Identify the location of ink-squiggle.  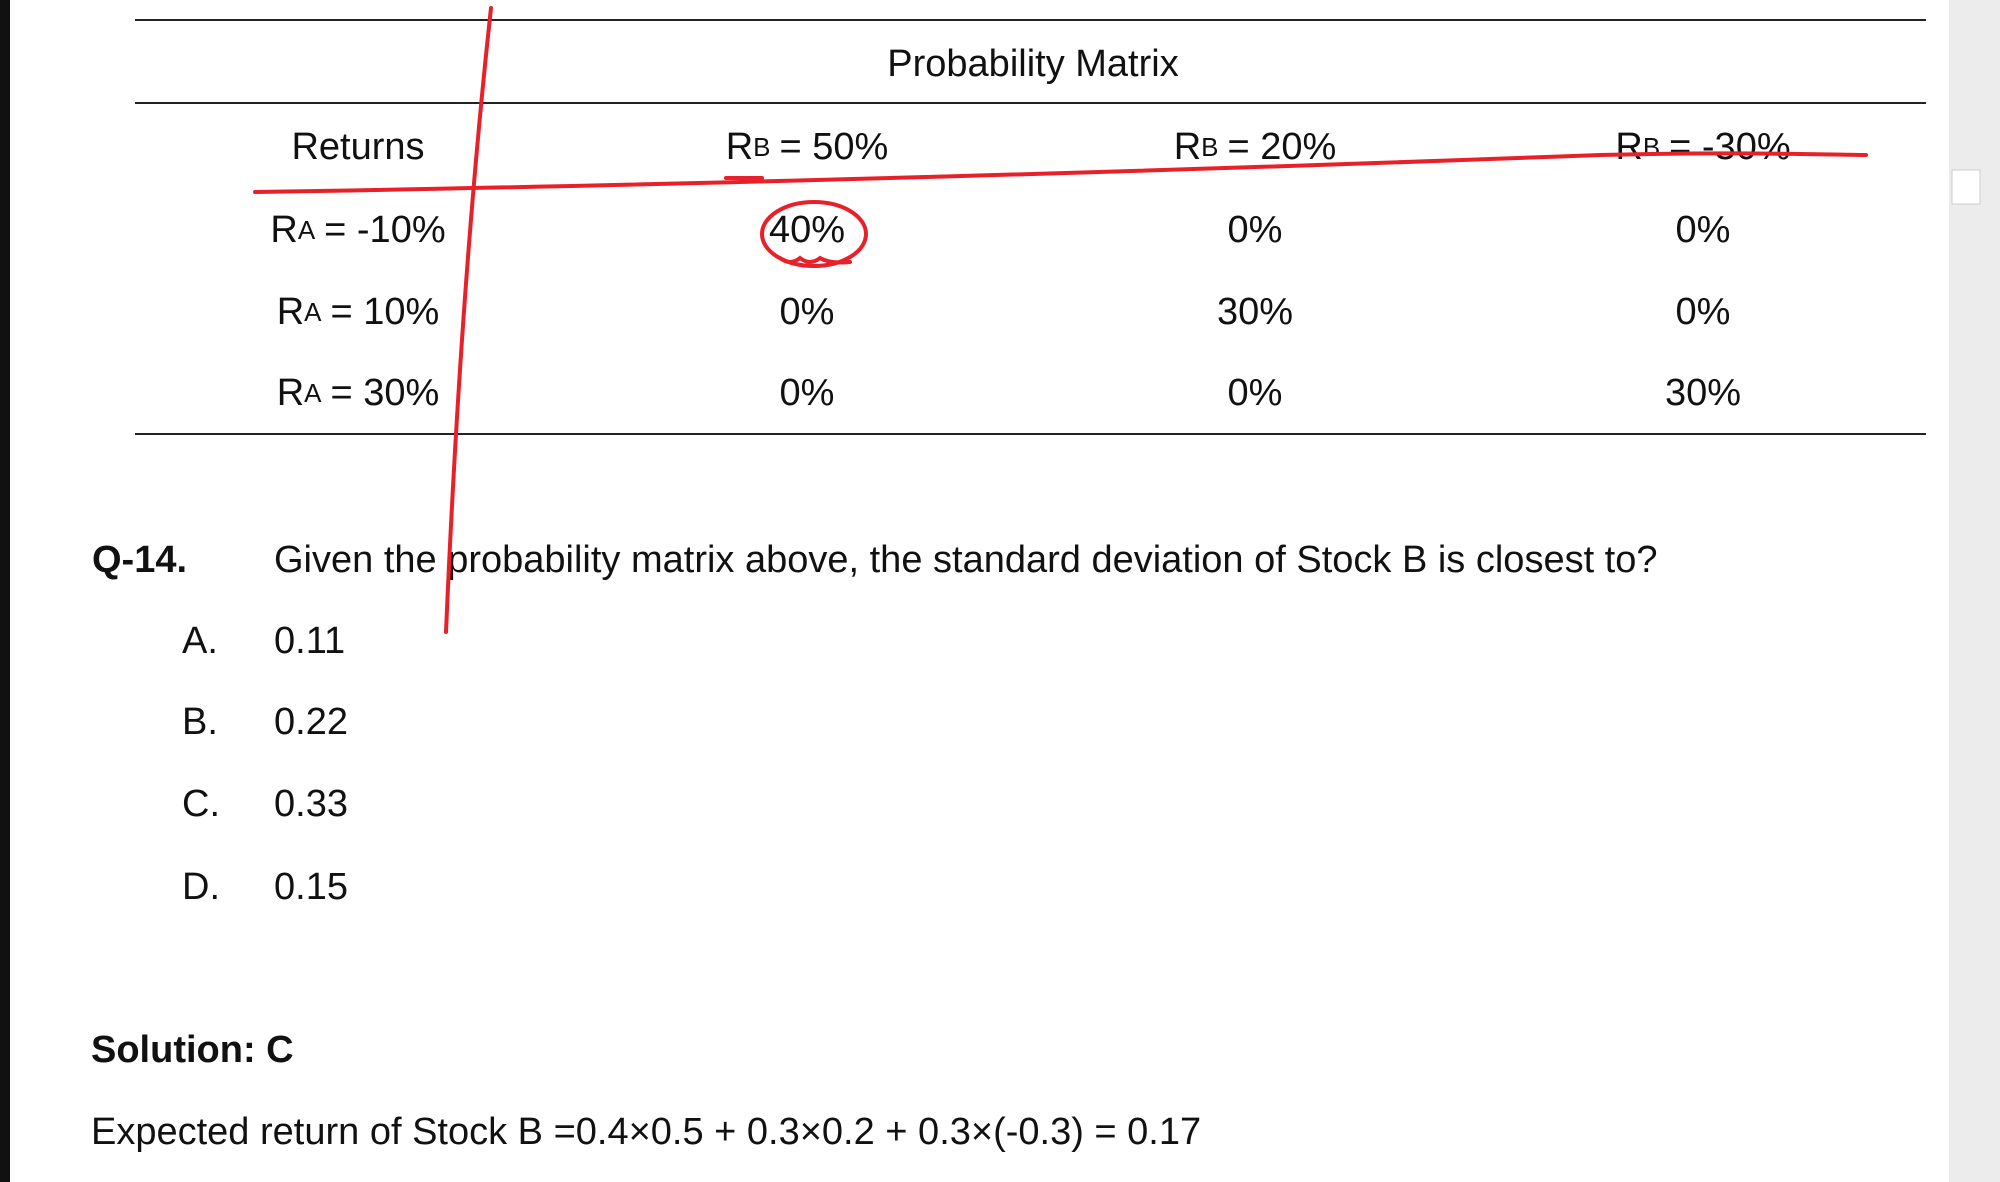
(815, 260).